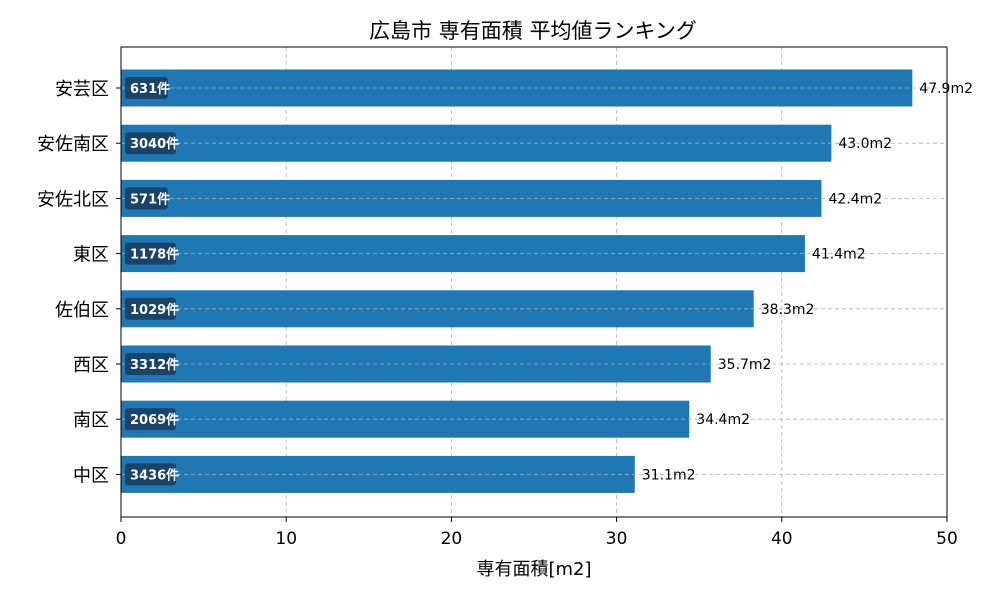  Describe the element at coordinates (669, 475) in the screenshot. I see `value-label: 31.1m2` at that location.